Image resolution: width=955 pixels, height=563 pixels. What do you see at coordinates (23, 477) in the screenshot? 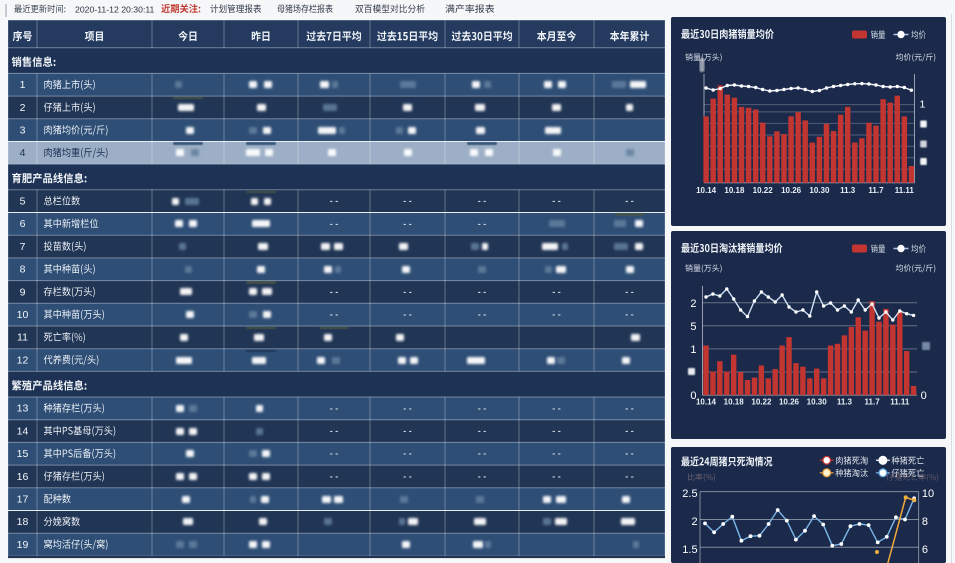
I see `svg-text: 16` at bounding box center [23, 477].